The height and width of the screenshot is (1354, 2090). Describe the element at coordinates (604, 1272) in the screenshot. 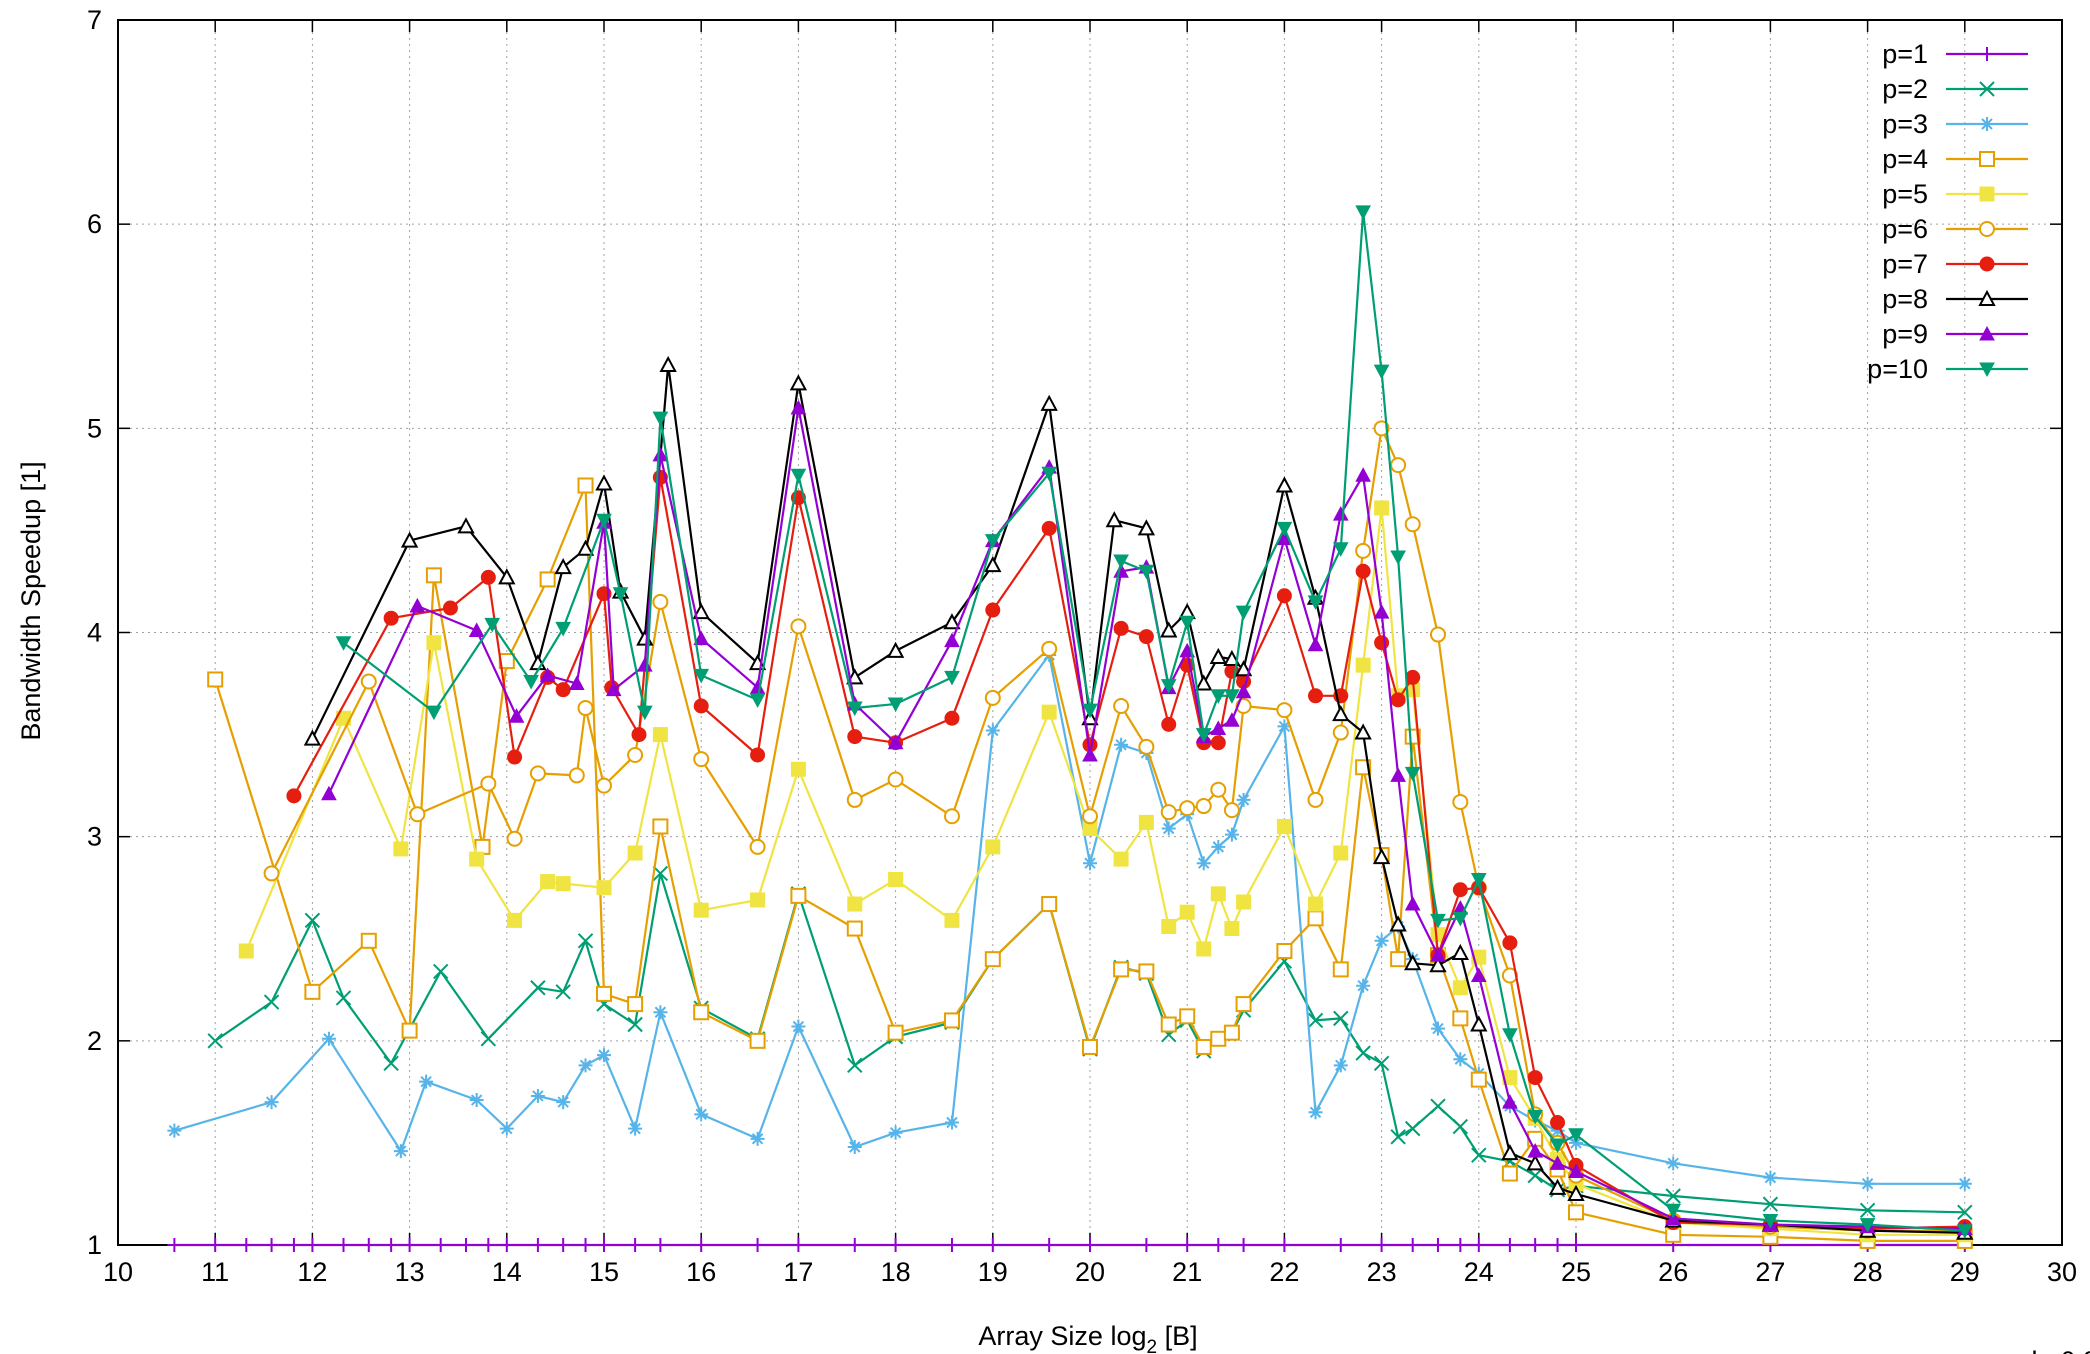

I see `x-tick-label: 15` at that location.